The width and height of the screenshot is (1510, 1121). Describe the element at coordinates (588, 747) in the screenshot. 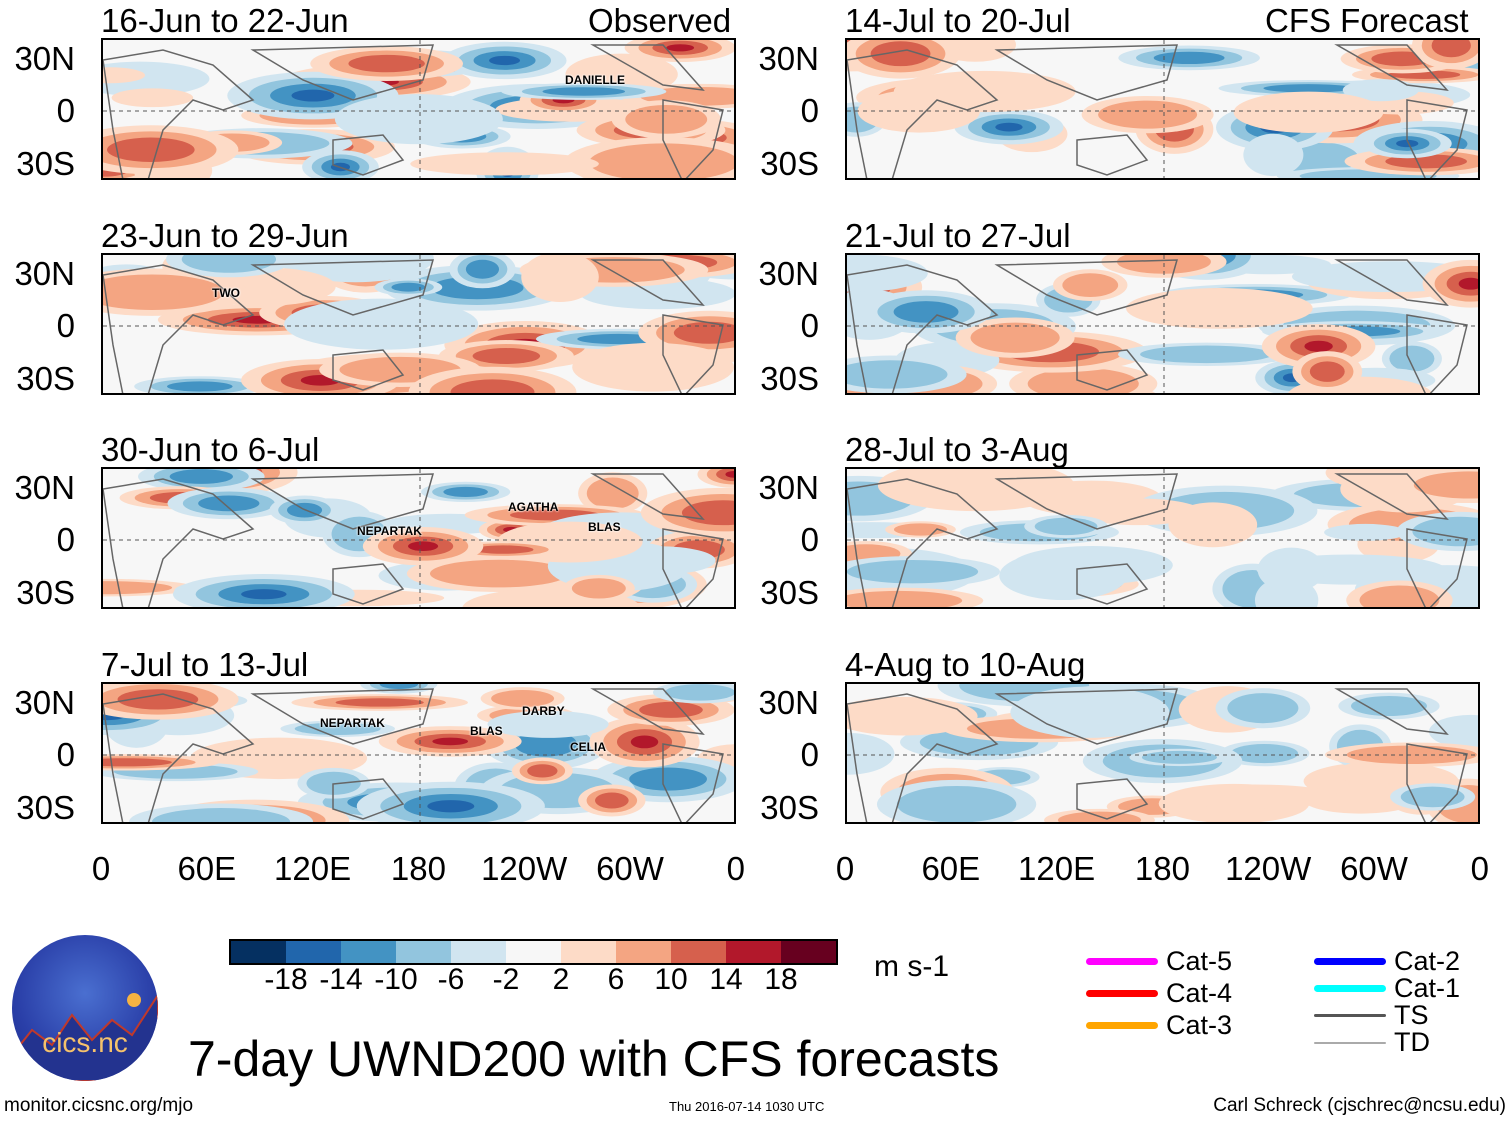

I see `storm-label: CELIA` at that location.